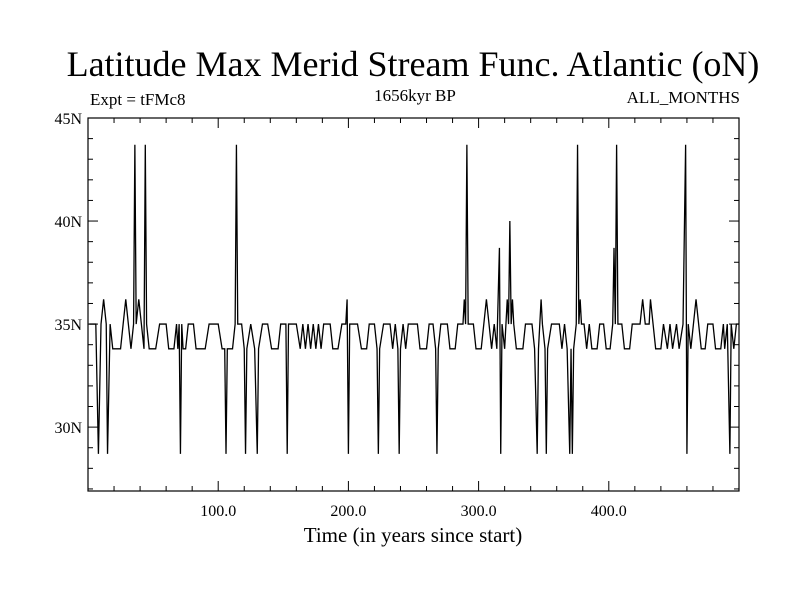 Image resolution: width=800 pixels, height=600 pixels. What do you see at coordinates (218, 511) in the screenshot?
I see `x-tick-label: 100.0` at bounding box center [218, 511].